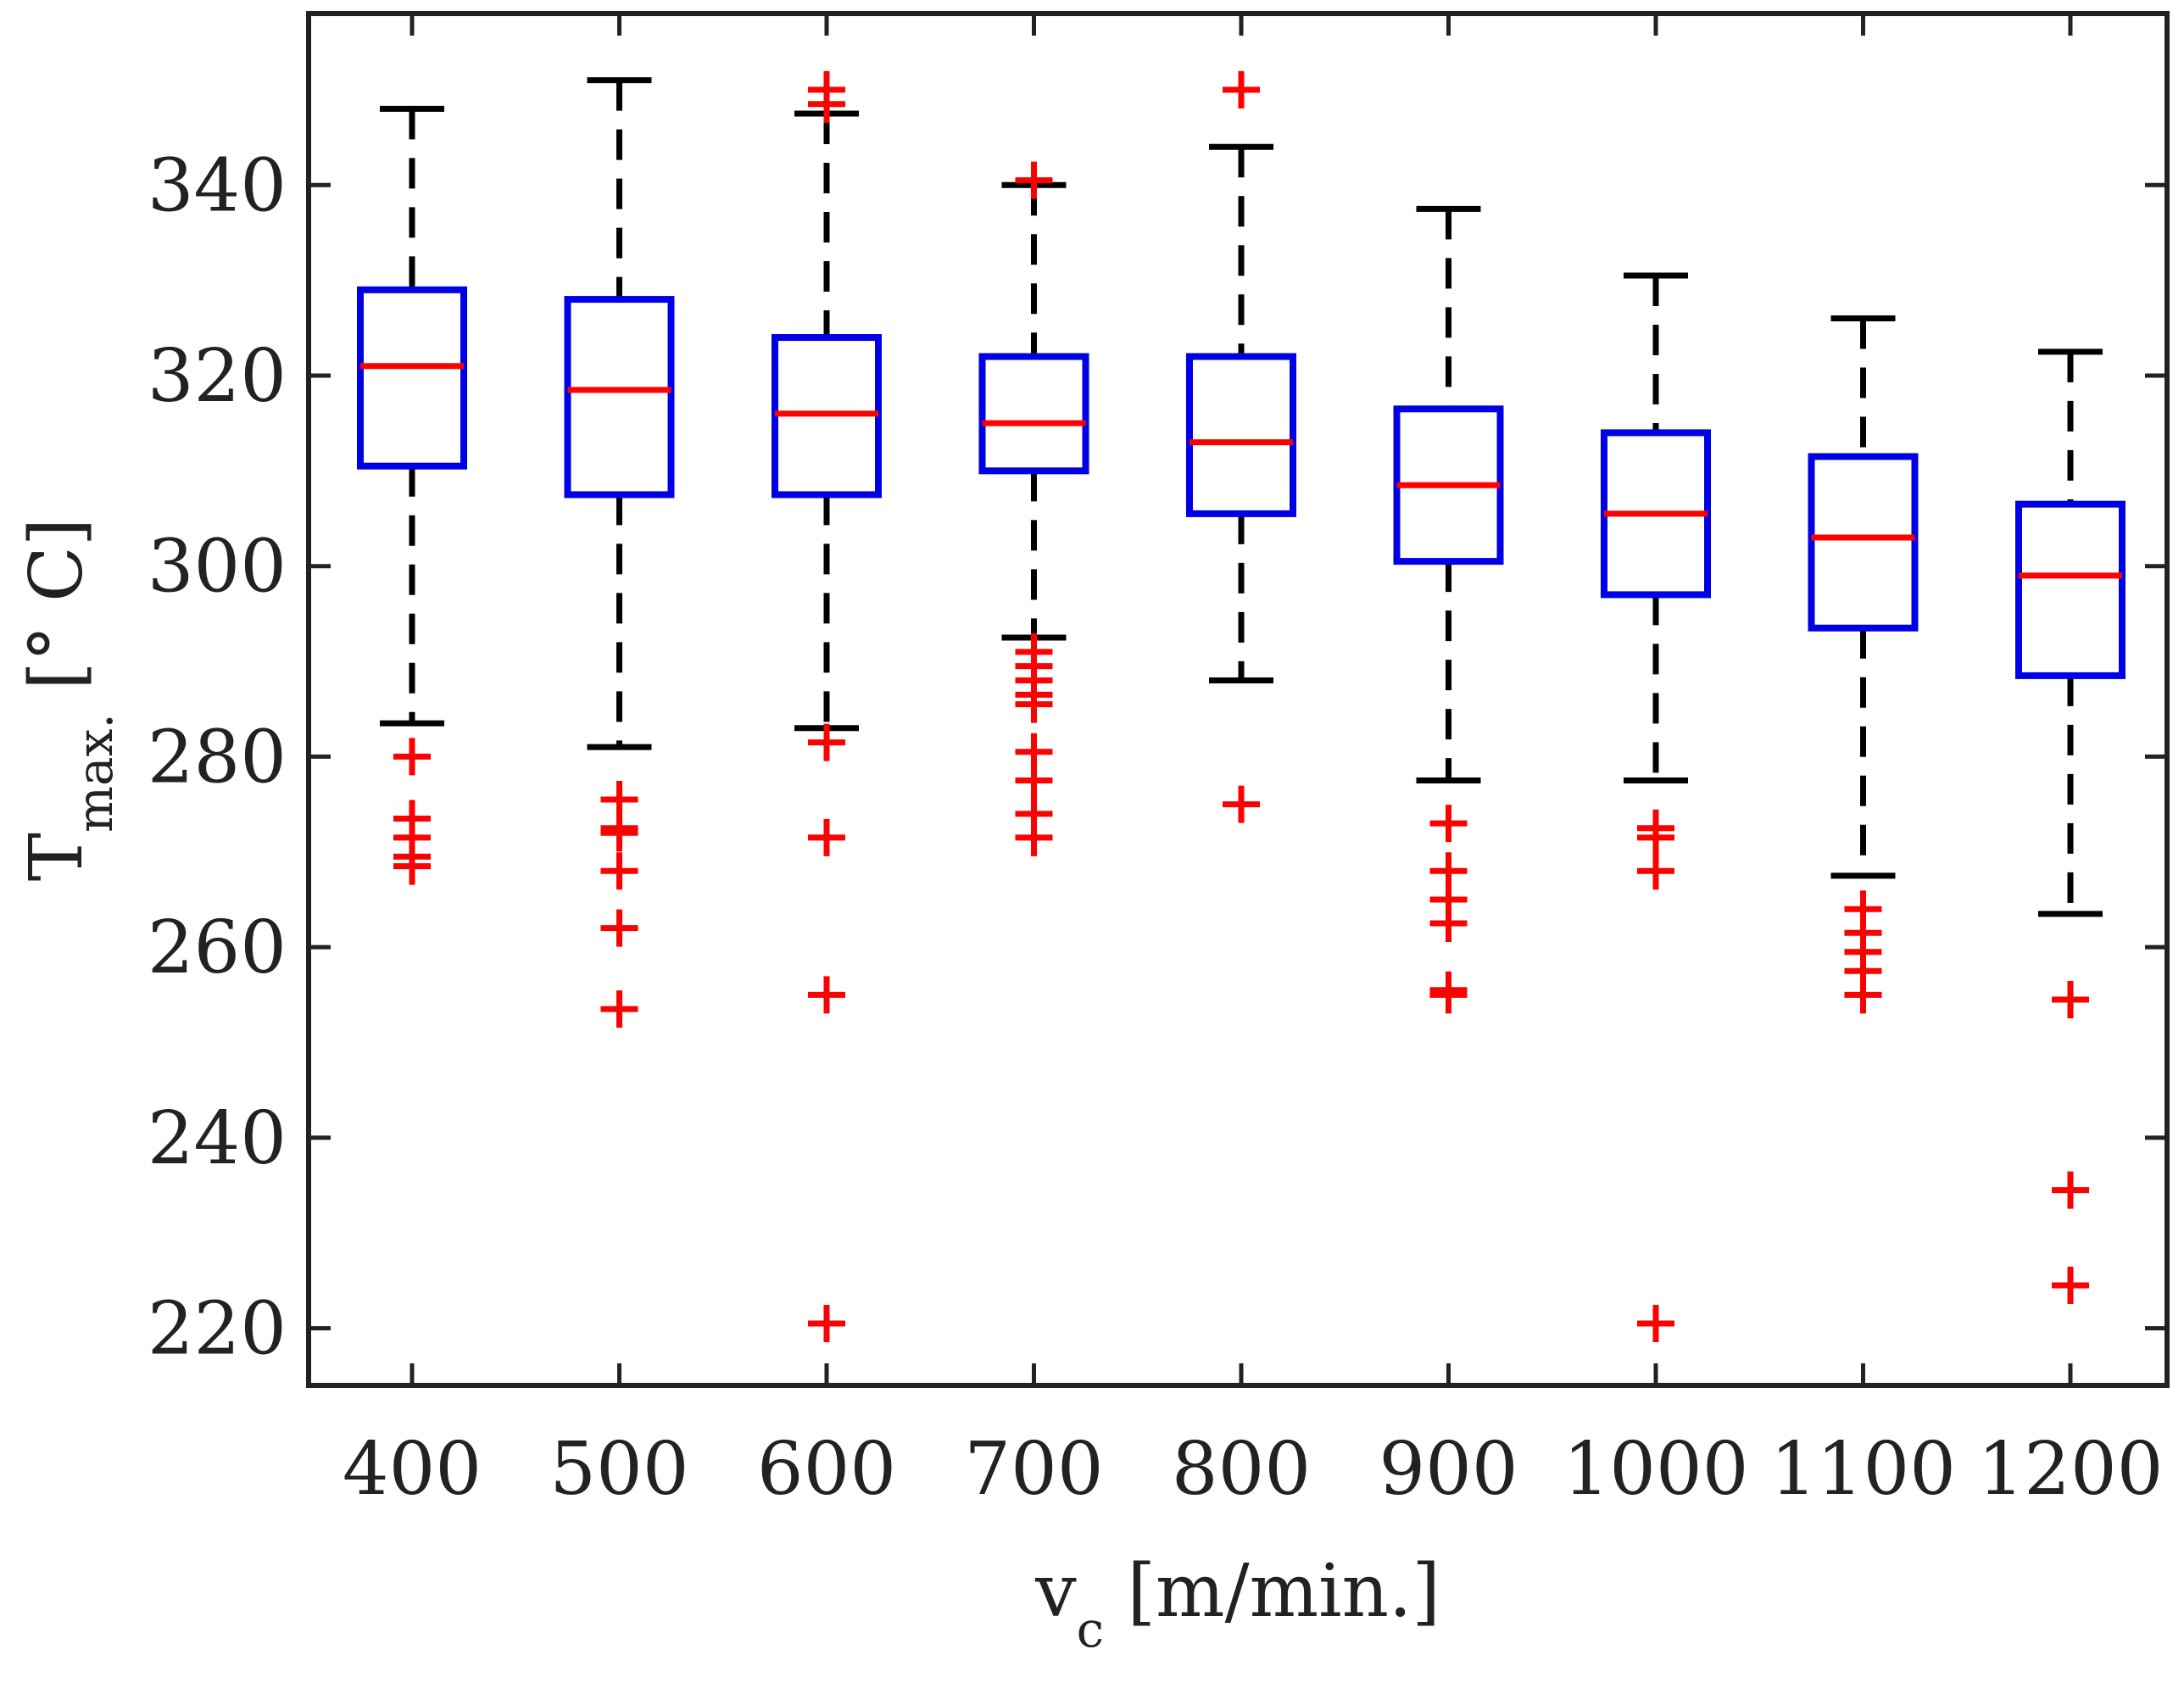 The height and width of the screenshot is (1683, 2184). Describe the element at coordinates (1863, 1469) in the screenshot. I see `x-tick-label: 1100` at that location.